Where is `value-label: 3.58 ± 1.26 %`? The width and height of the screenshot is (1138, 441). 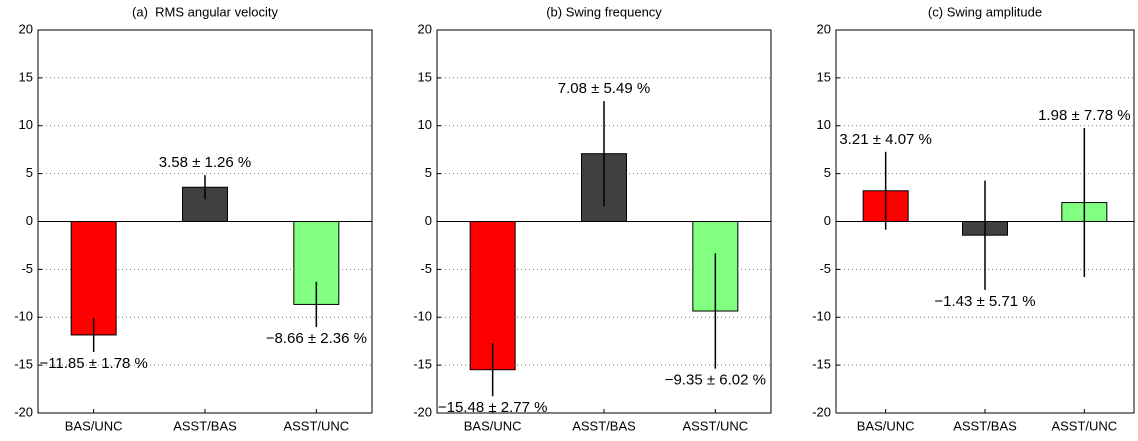 value-label: 3.58 ± 1.26 % is located at coordinates (205, 162).